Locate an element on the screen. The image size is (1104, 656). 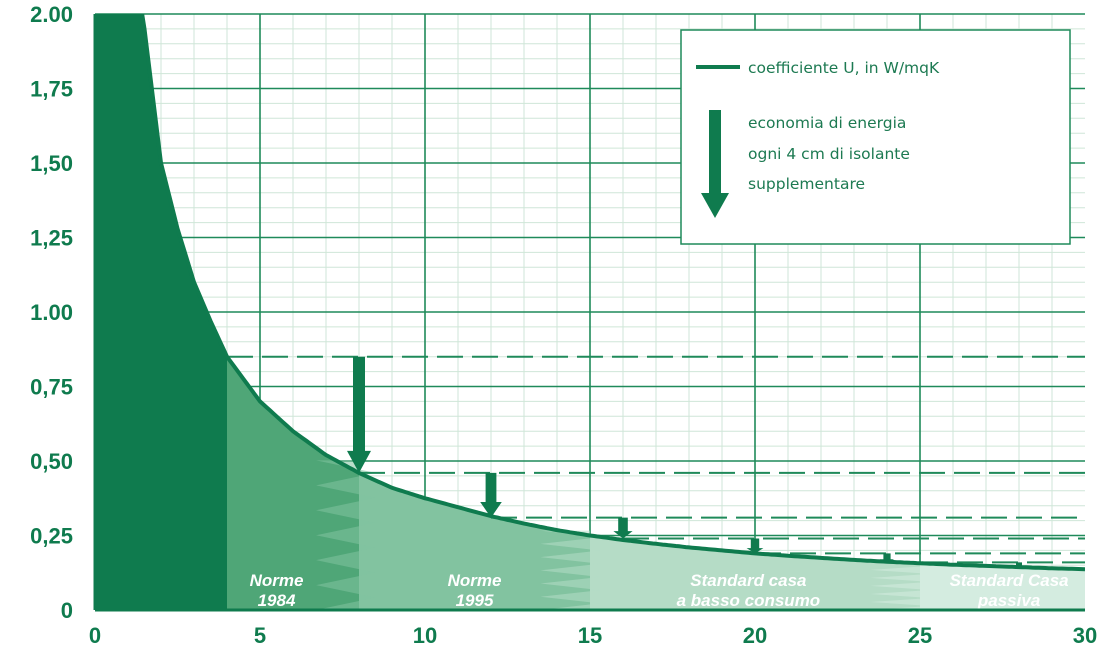
y-tick-label: 1,50 is located at coordinates (51, 163).